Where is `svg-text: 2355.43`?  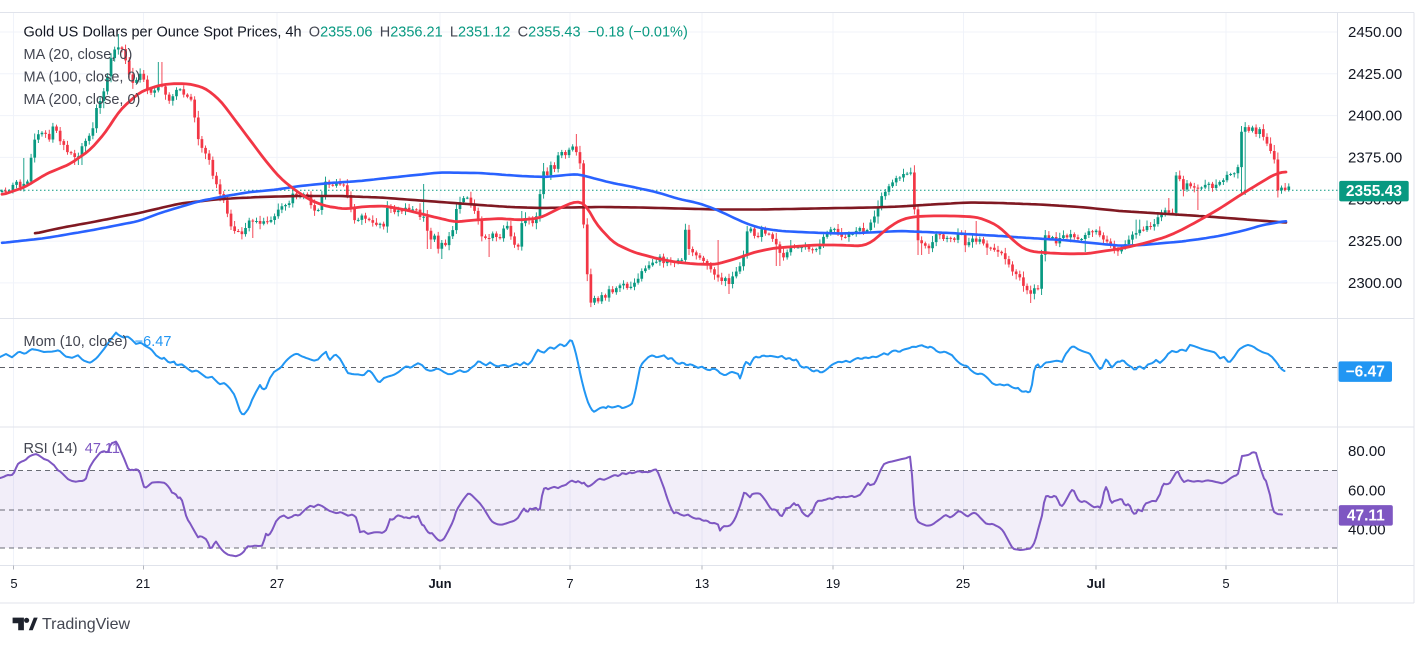 svg-text: 2355.43 is located at coordinates (1374, 191).